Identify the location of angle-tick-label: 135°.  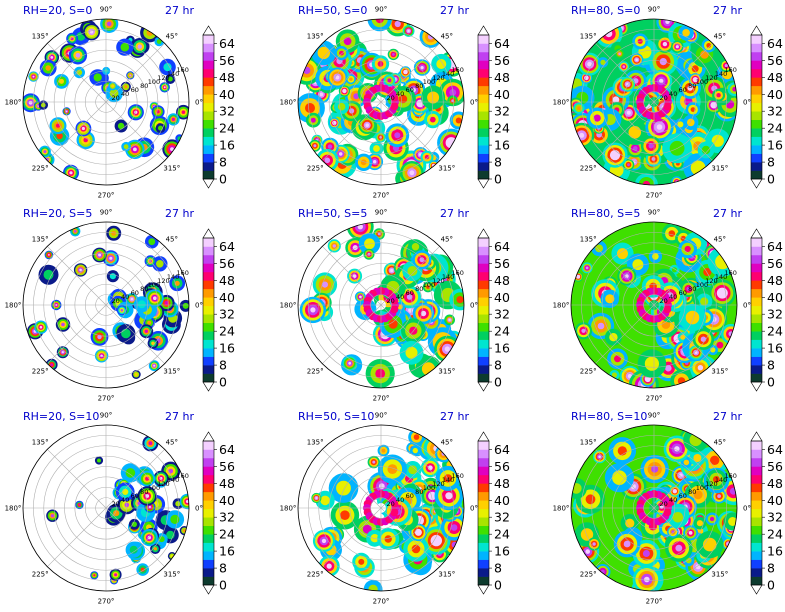
(315, 240).